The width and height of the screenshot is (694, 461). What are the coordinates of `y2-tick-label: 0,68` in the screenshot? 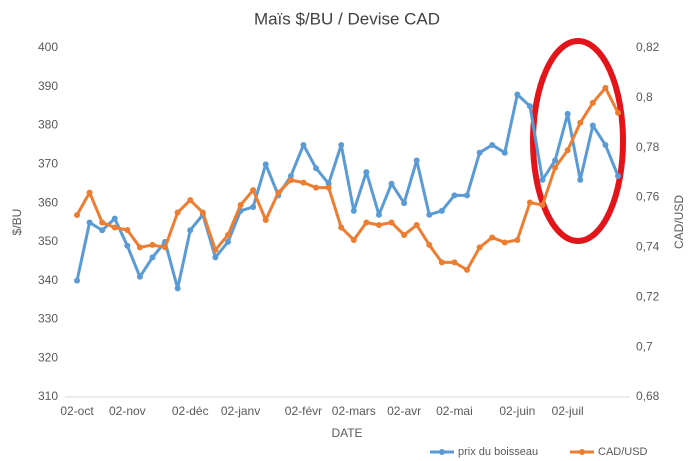 It's located at (648, 396).